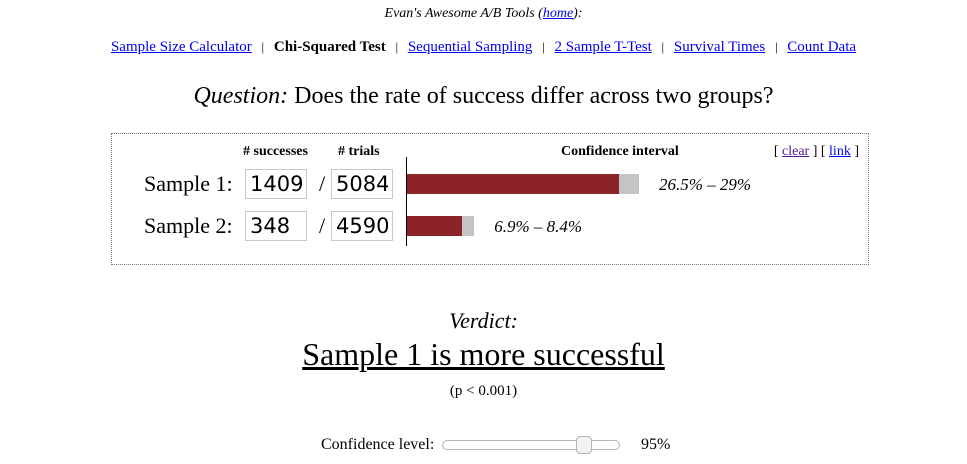  What do you see at coordinates (578, 13) in the screenshot?
I see `site-title-suffix: ):` at bounding box center [578, 13].